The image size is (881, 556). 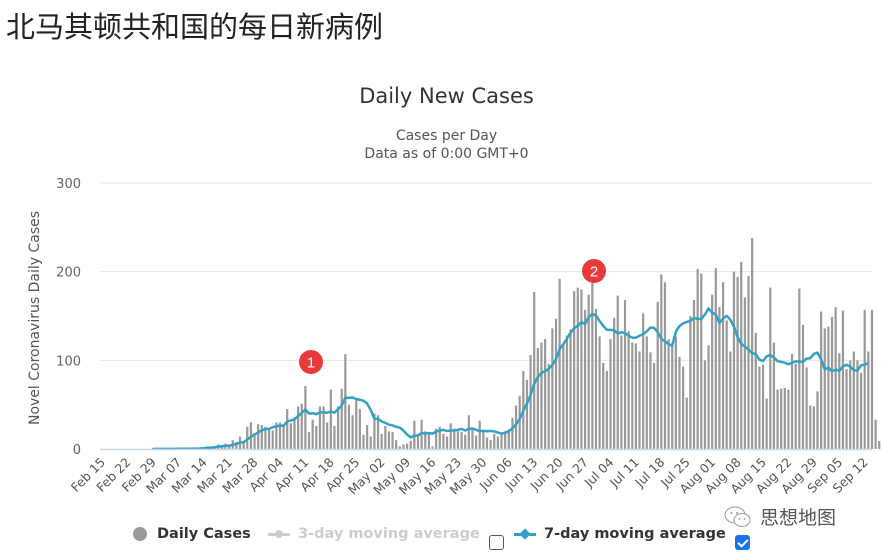 What do you see at coordinates (737, 516) in the screenshot?
I see `wechat-icon` at bounding box center [737, 516].